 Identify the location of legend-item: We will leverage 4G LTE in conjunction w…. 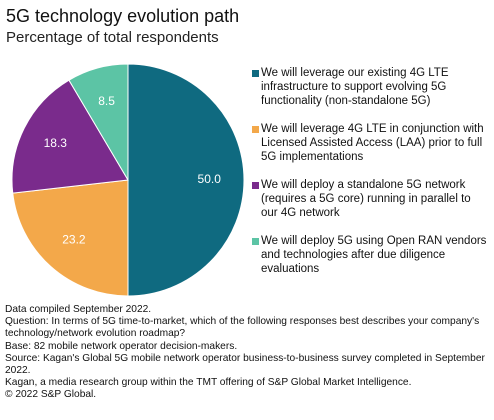
(370, 143).